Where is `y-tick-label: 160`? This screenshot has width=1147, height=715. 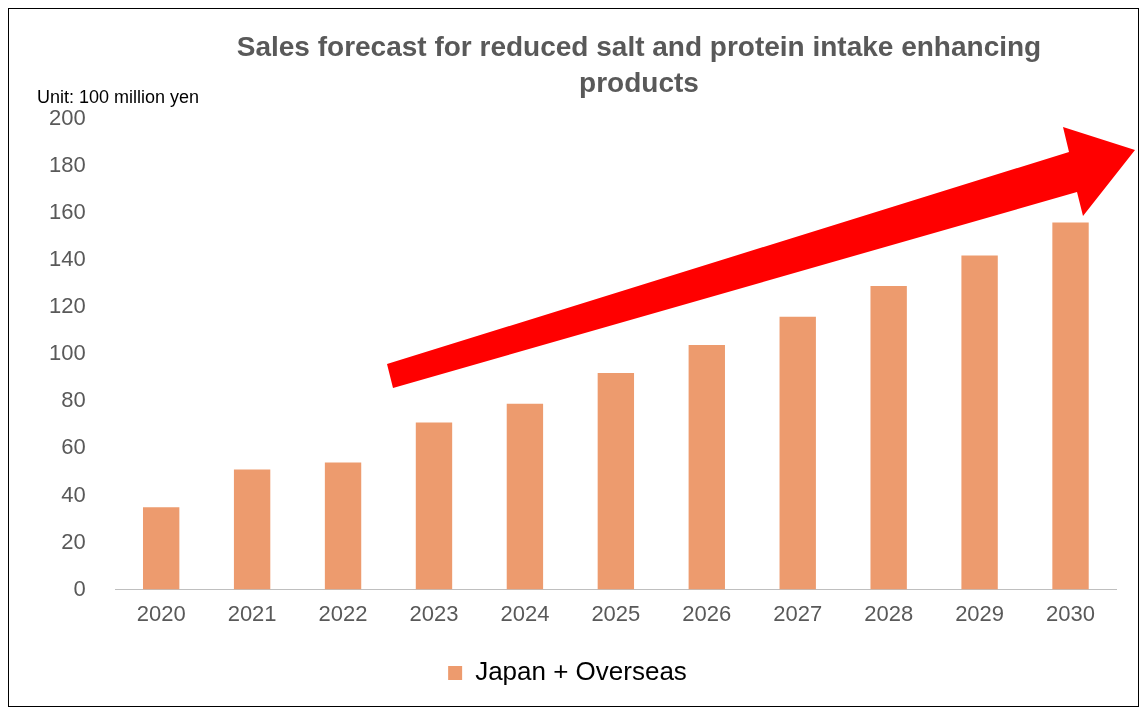 y-tick-label: 160 is located at coordinates (67, 212).